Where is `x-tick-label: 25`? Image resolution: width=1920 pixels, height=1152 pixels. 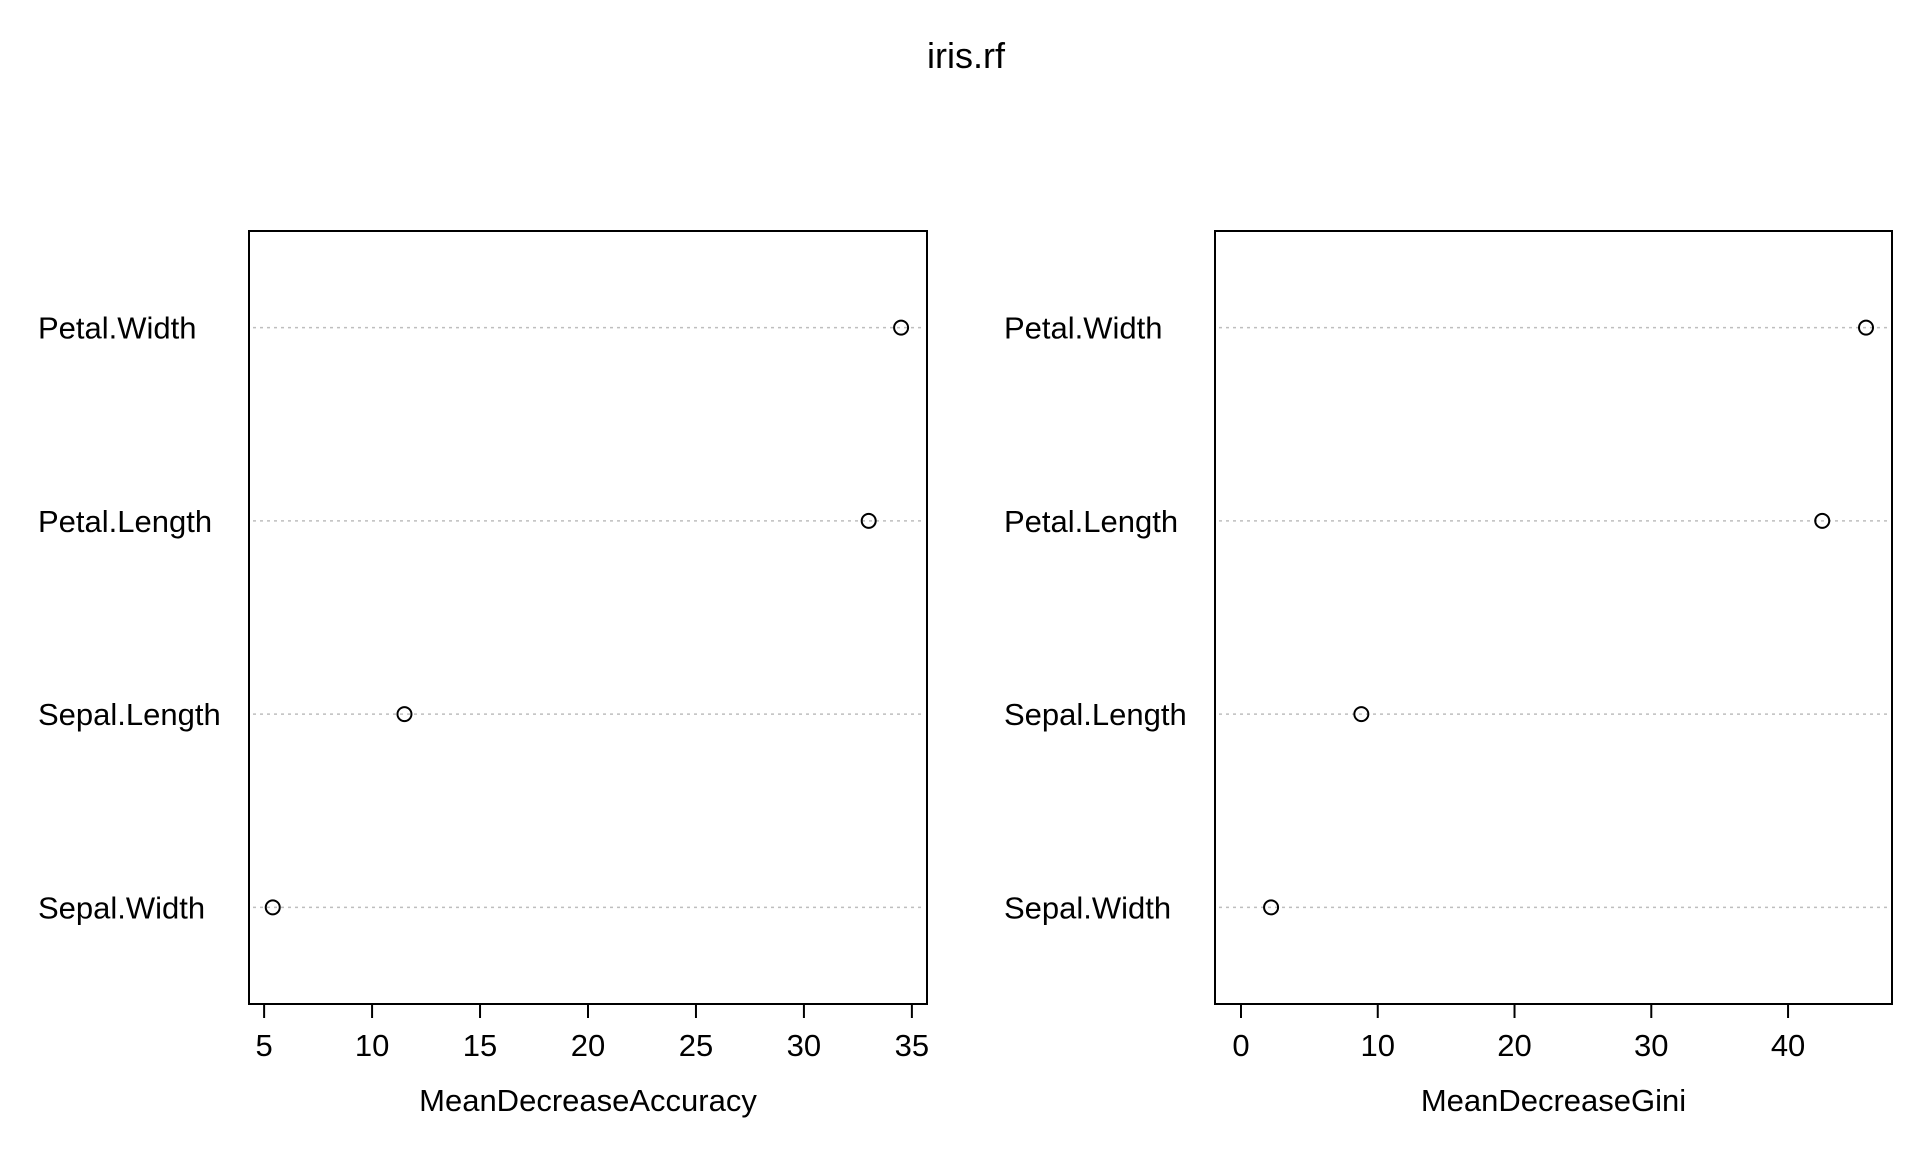 x-tick-label: 25 is located at coordinates (696, 1045).